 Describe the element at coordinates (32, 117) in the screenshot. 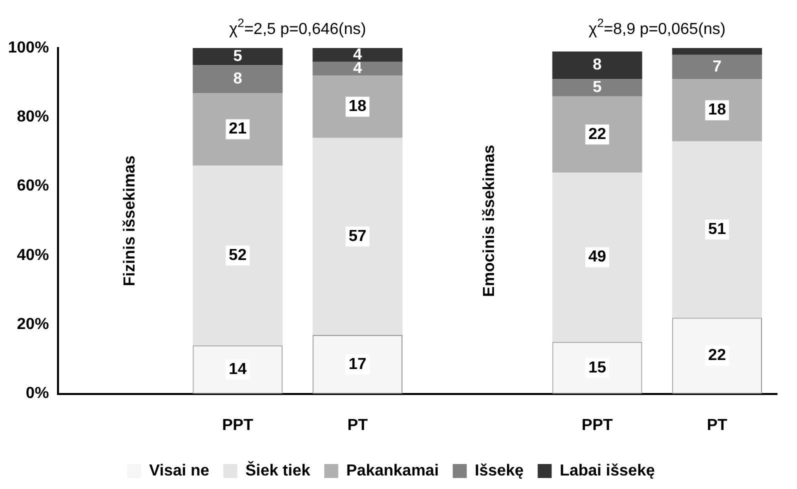

I see `y-tick-label: 80%` at that location.